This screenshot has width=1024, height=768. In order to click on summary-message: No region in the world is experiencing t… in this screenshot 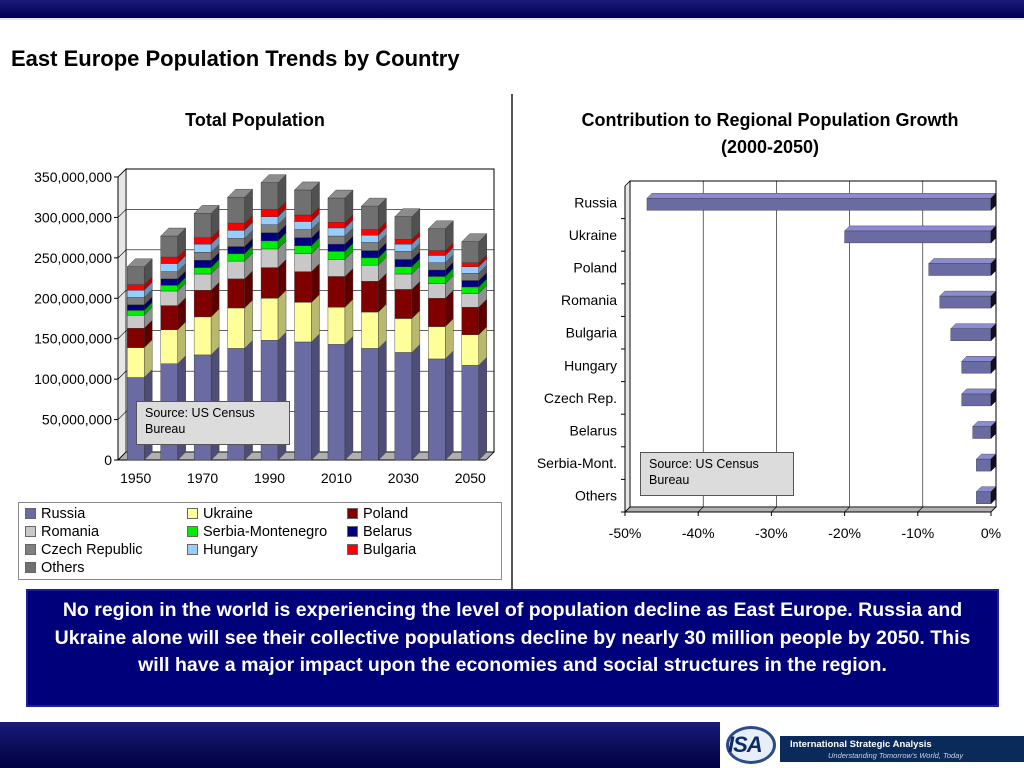, I will do `click(512, 648)`.